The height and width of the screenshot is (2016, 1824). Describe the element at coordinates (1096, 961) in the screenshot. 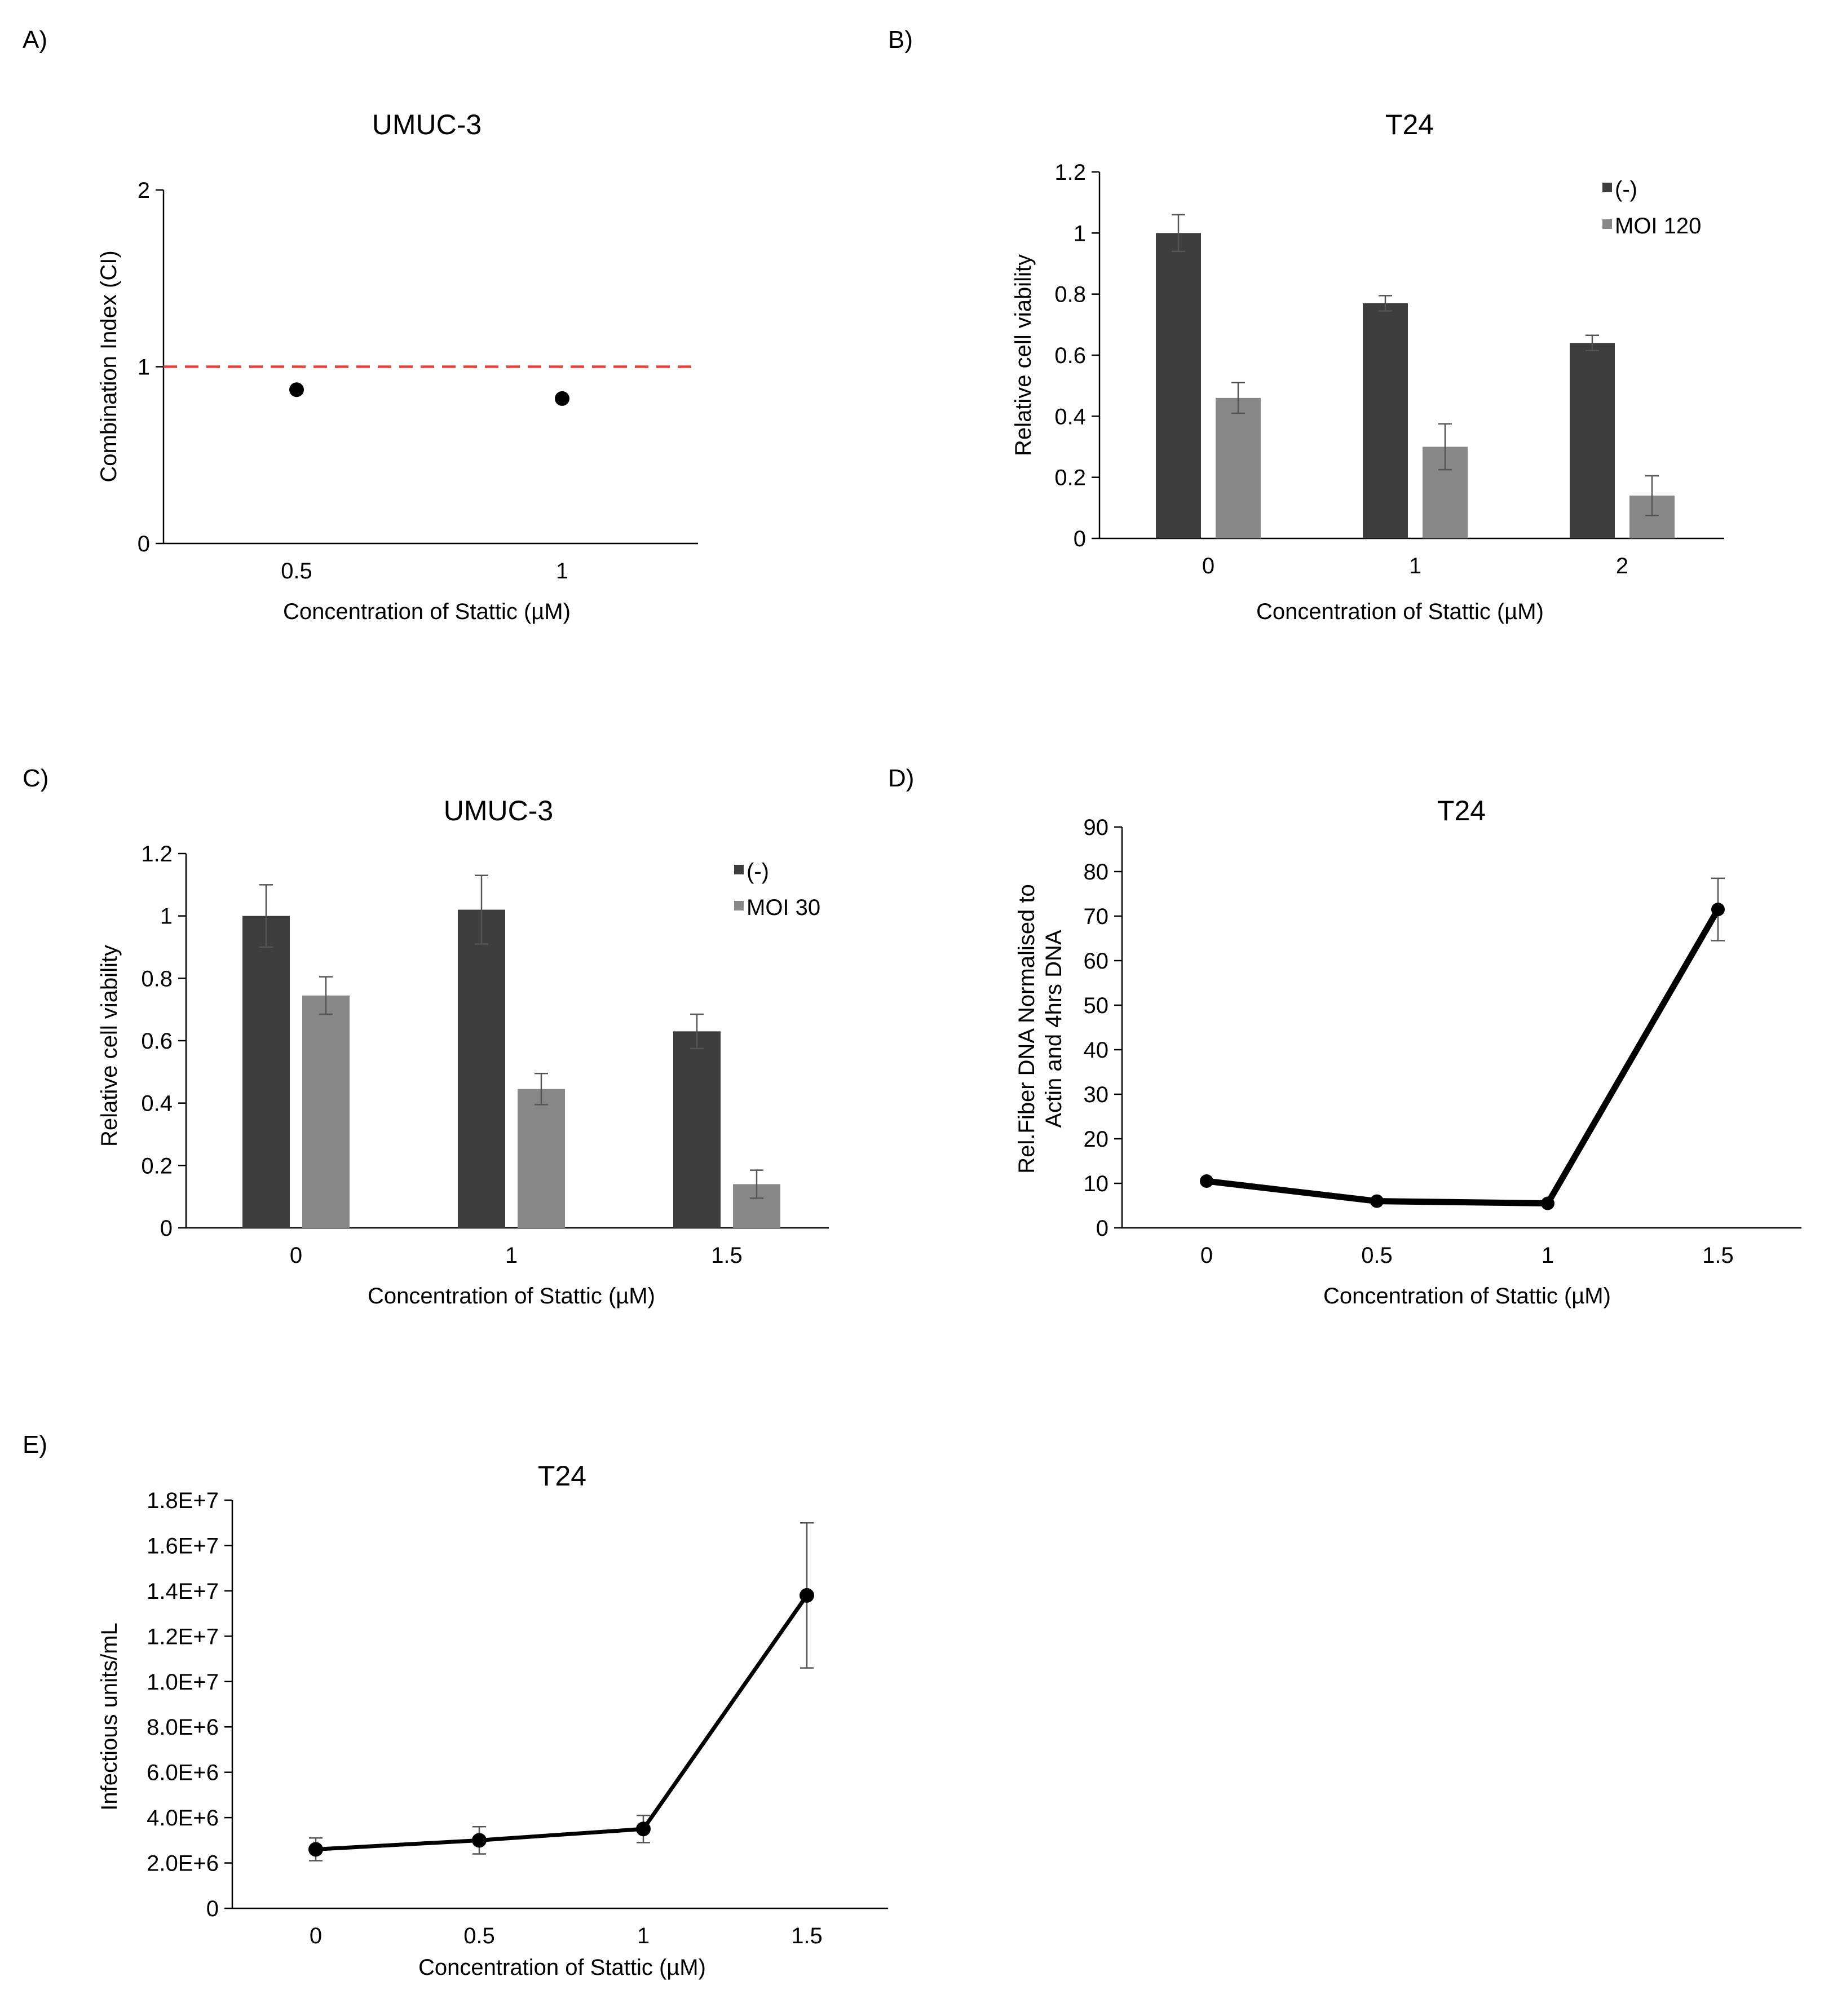

I see `panel-d-y-tick-label: 60` at that location.